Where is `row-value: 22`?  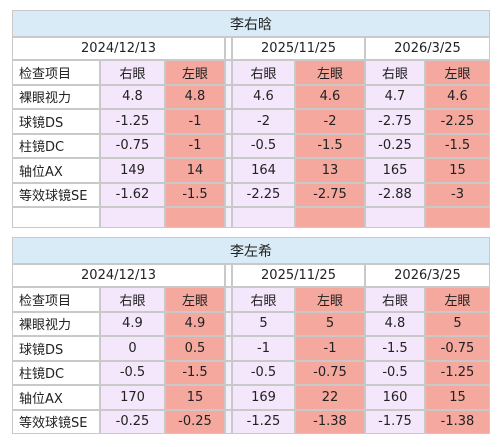
row-value: 22 is located at coordinates (330, 397).